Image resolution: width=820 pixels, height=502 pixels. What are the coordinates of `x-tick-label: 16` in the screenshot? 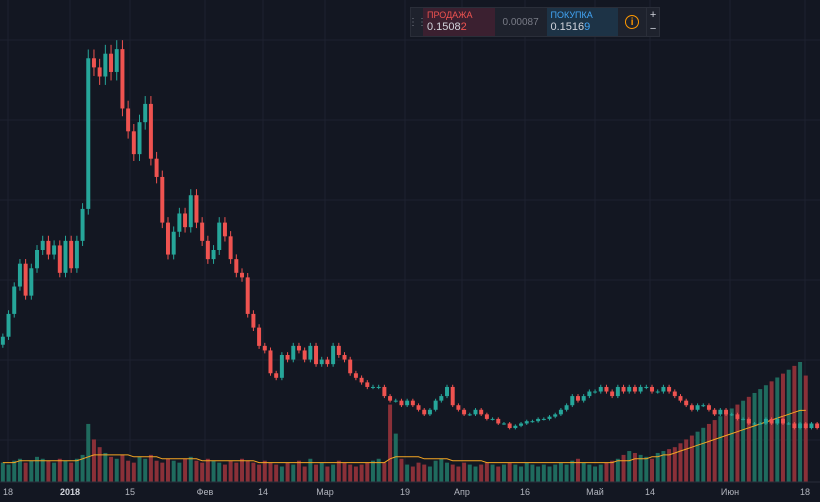 It's located at (525, 492).